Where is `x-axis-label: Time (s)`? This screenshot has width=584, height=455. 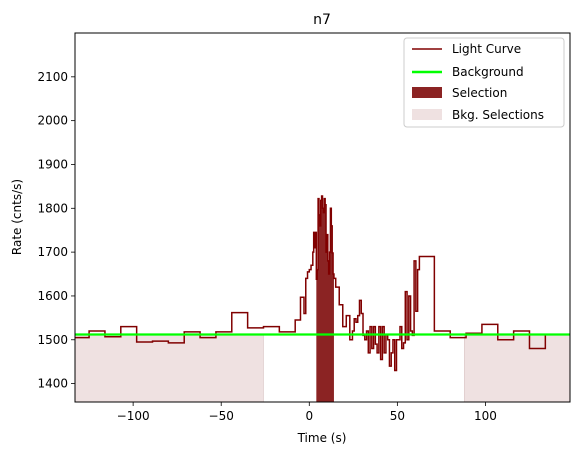 x-axis-label: Time (s) is located at coordinates (322, 438).